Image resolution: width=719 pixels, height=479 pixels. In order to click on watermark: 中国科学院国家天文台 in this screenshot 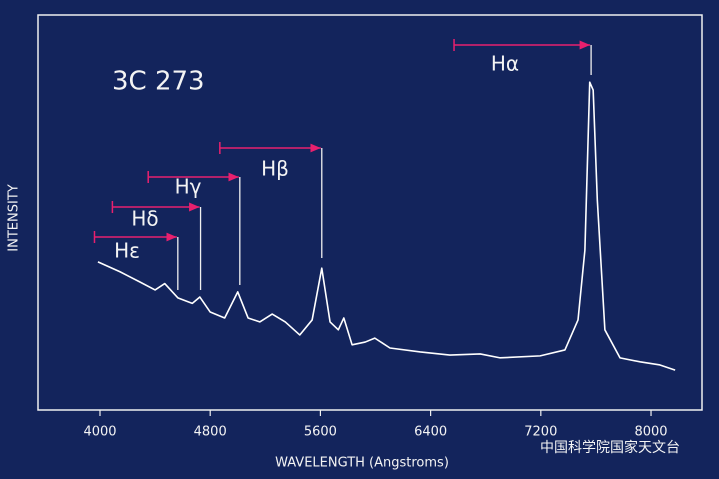, I will do `click(610, 447)`.